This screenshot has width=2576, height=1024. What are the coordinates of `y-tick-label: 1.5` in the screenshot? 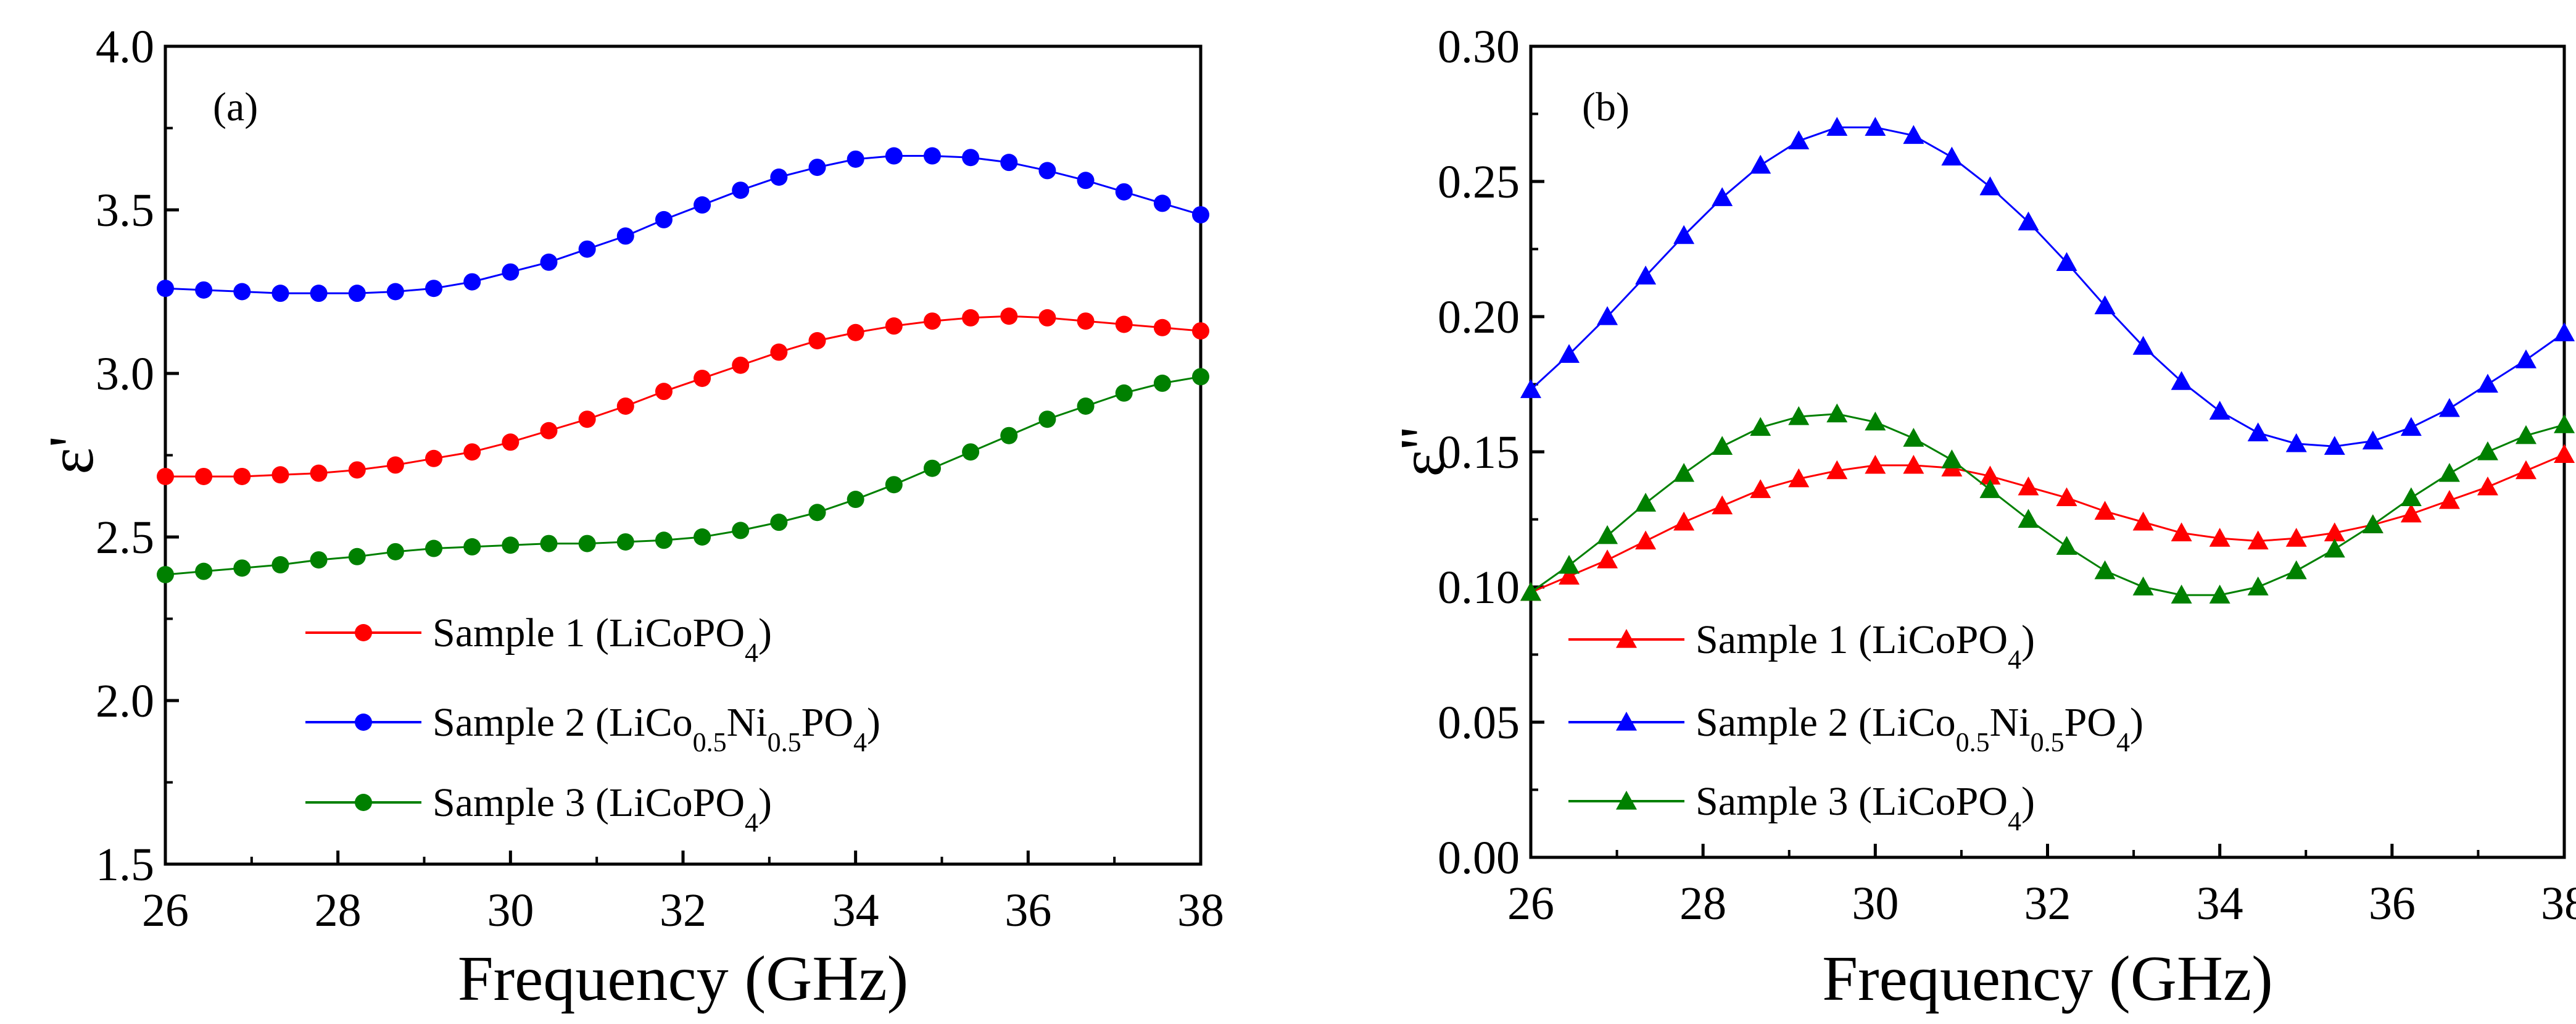 It's located at (125, 865).